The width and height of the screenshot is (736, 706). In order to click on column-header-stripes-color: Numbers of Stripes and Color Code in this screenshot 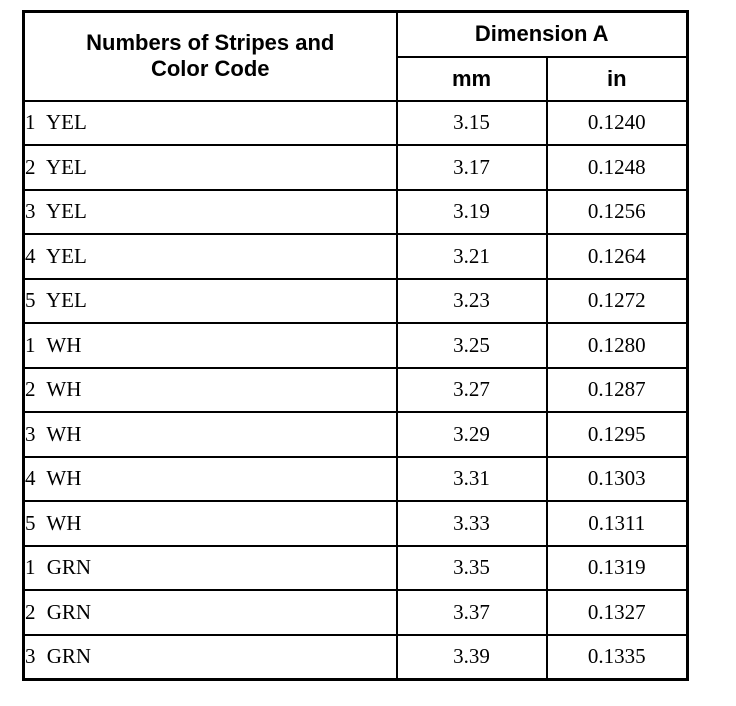, I will do `click(210, 56)`.